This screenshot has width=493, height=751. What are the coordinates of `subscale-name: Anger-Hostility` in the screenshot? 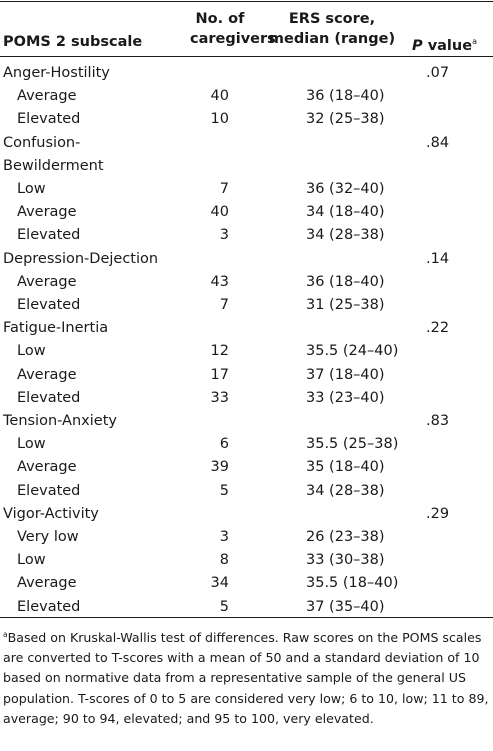 It's located at (56, 73).